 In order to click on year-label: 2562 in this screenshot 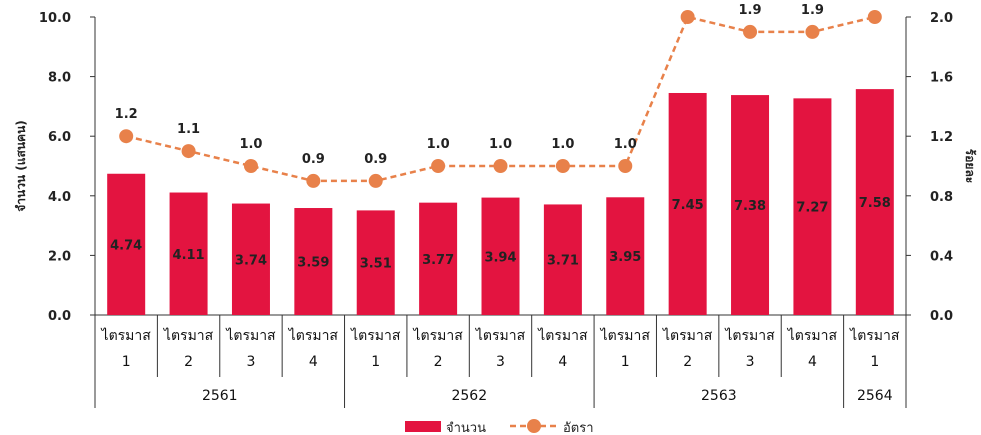, I will do `click(469, 396)`.